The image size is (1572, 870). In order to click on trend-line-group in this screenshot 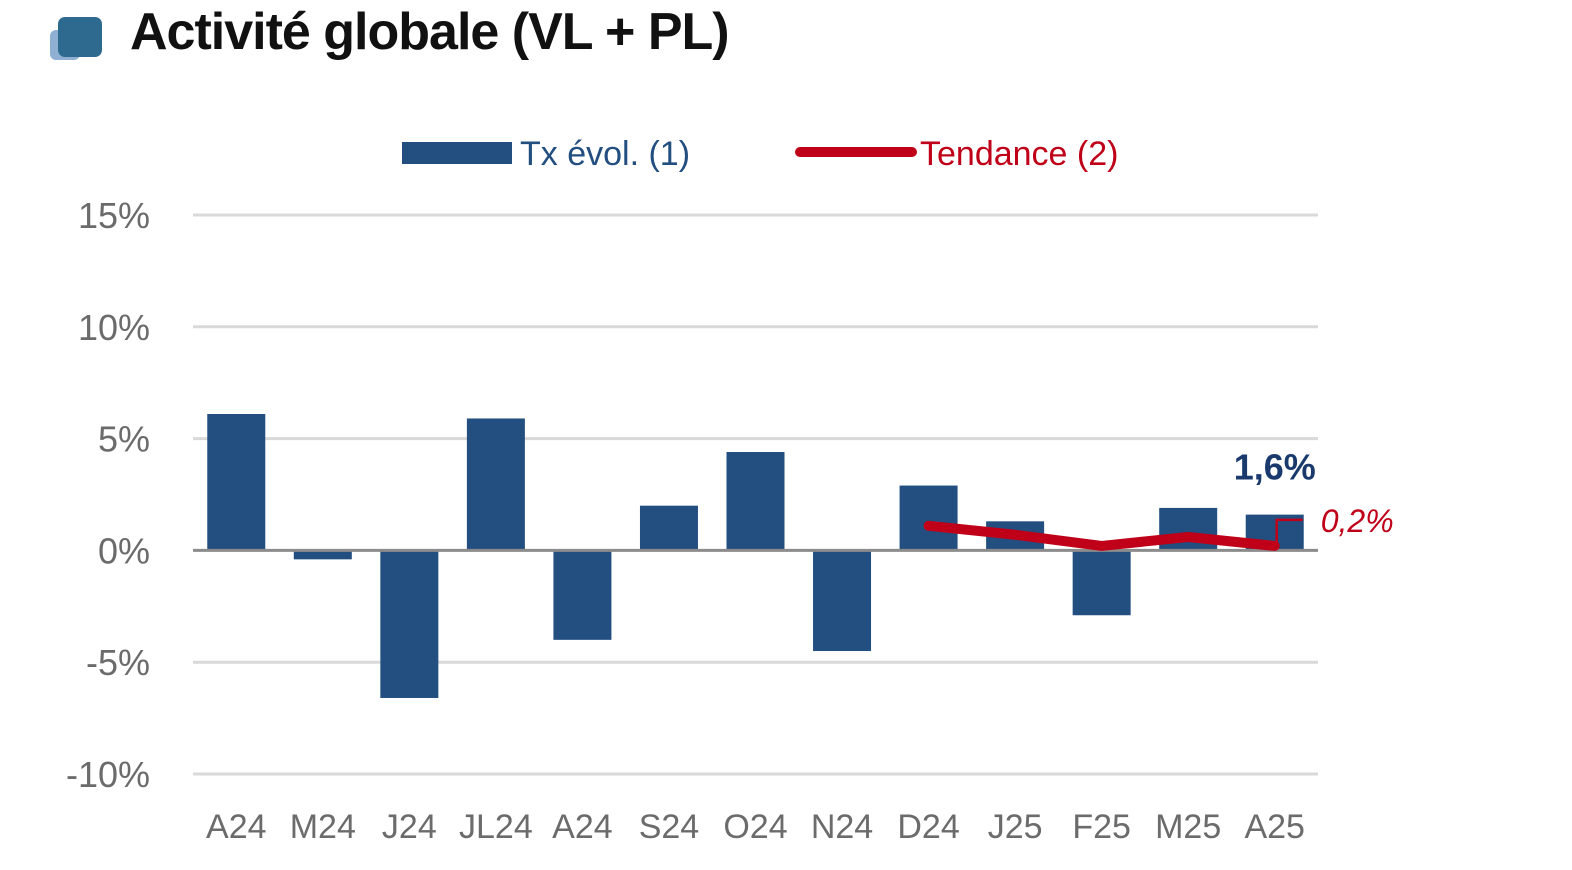, I will do `click(1101, 535)`.